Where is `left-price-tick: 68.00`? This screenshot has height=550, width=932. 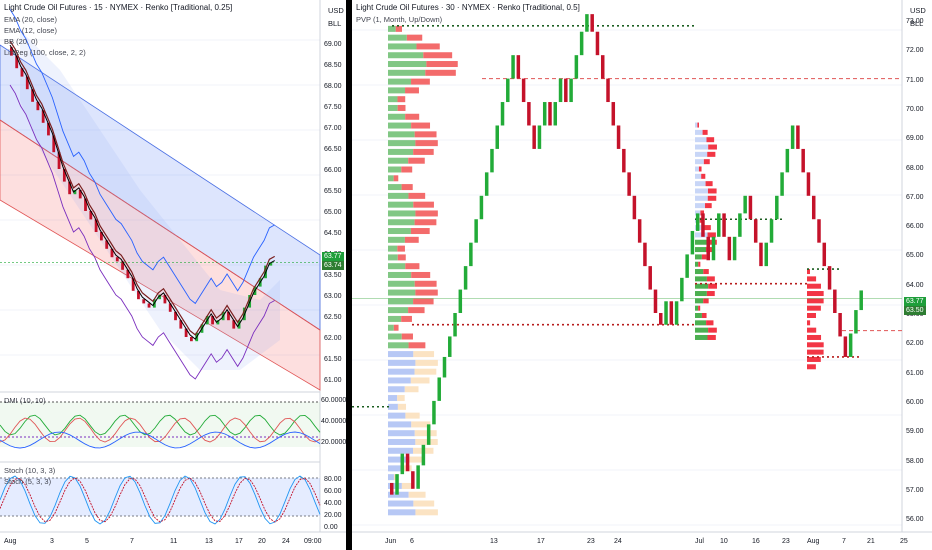 left-price-tick: 68.00 is located at coordinates (333, 86).